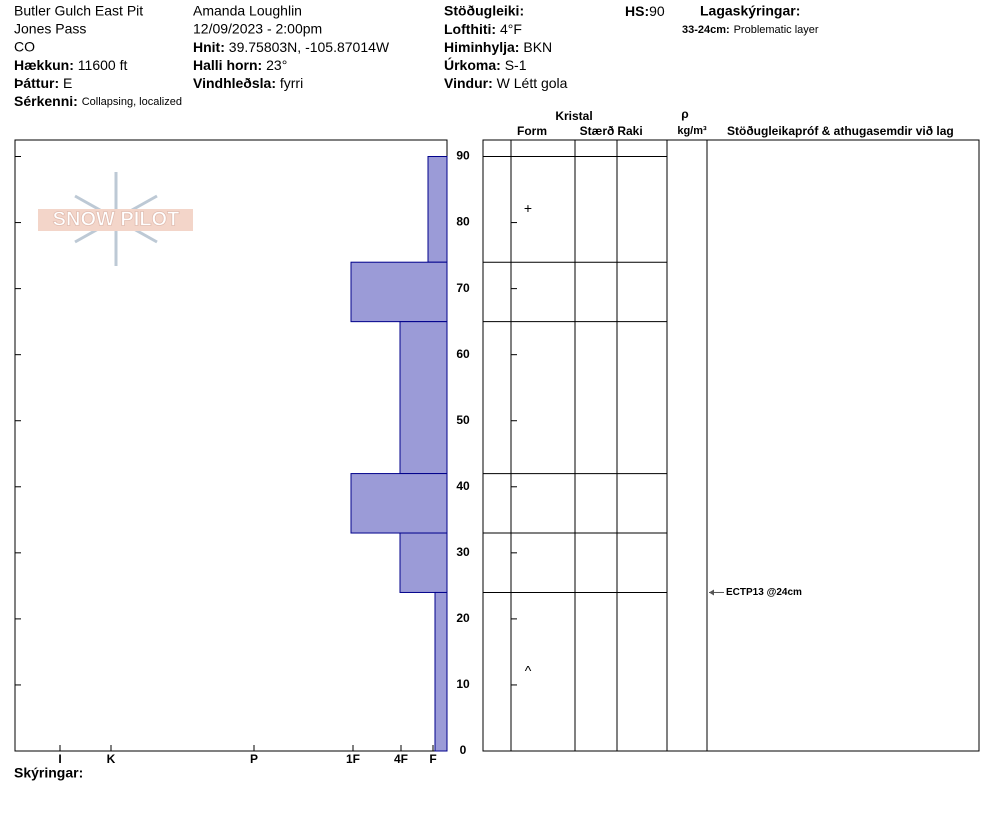 The image size is (994, 840). I want to click on logo-text: SNOW PILOT, so click(116, 219).